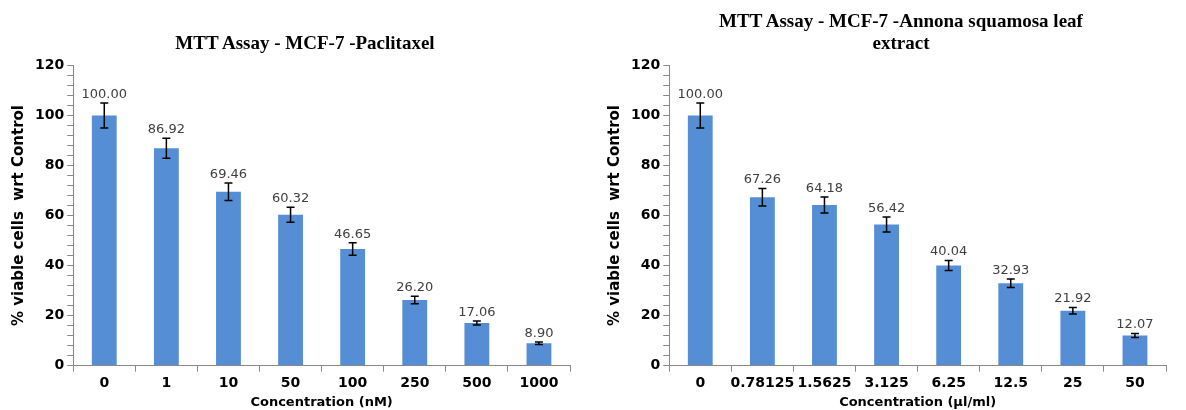 This screenshot has width=1186, height=410. I want to click on data-label: 60.32, so click(290, 198).